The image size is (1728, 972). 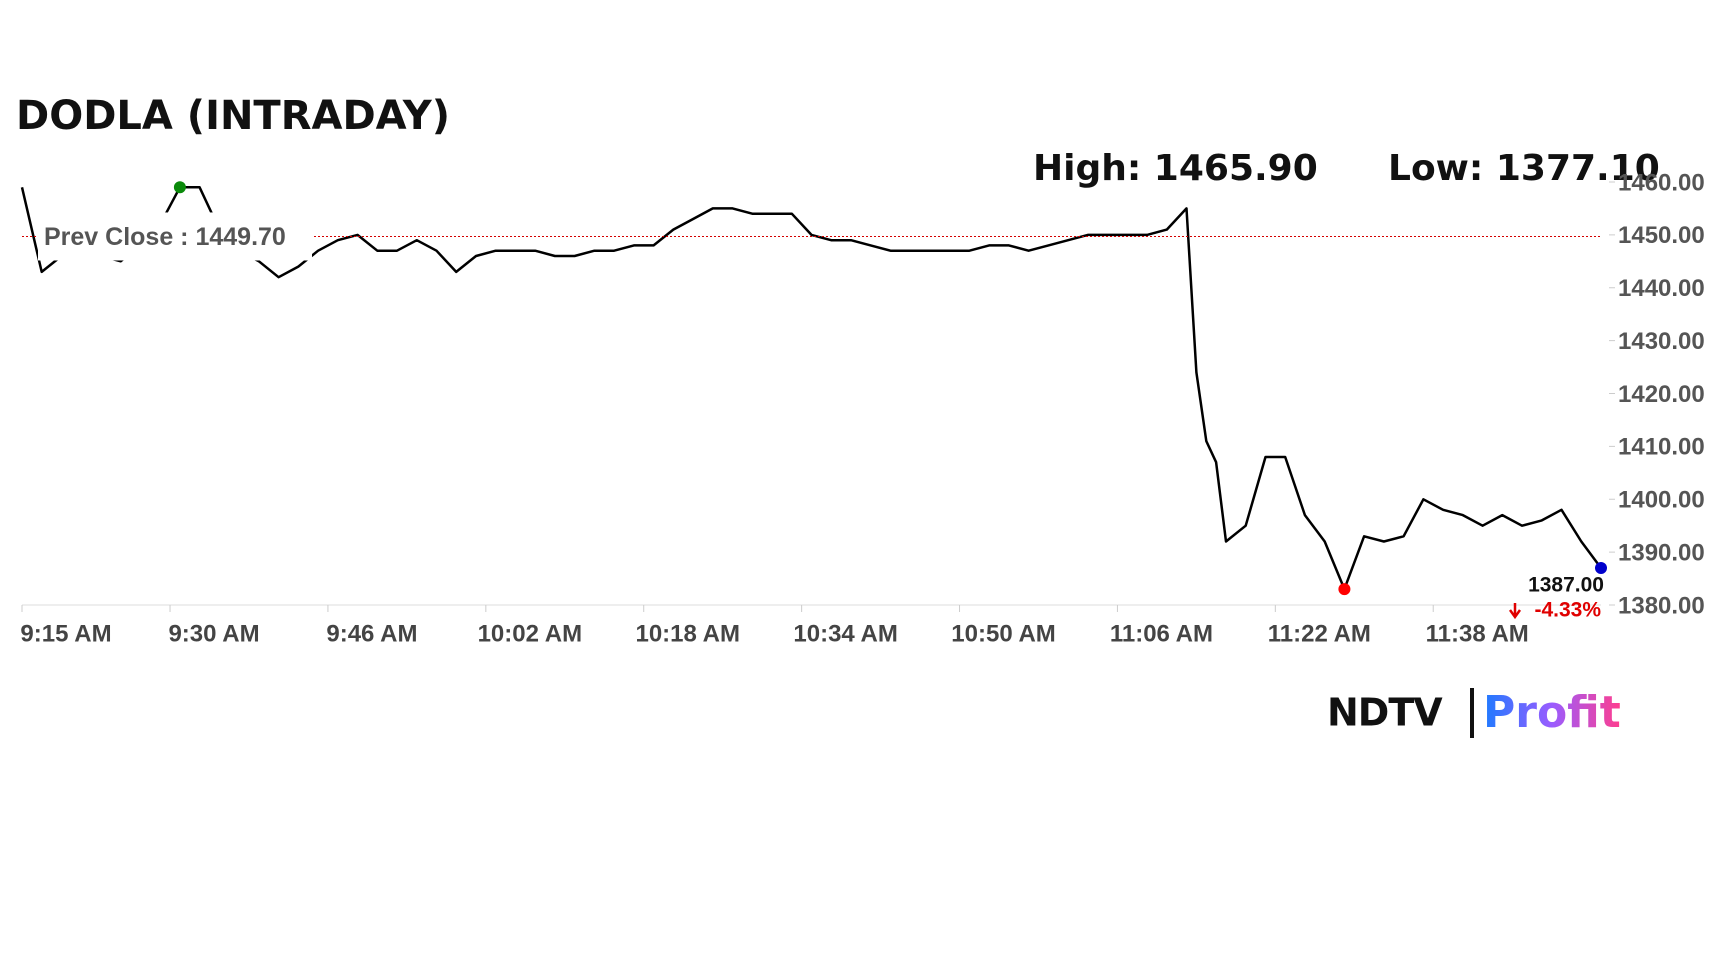 What do you see at coordinates (1661, 447) in the screenshot?
I see `y-tick-label: 1410.00` at bounding box center [1661, 447].